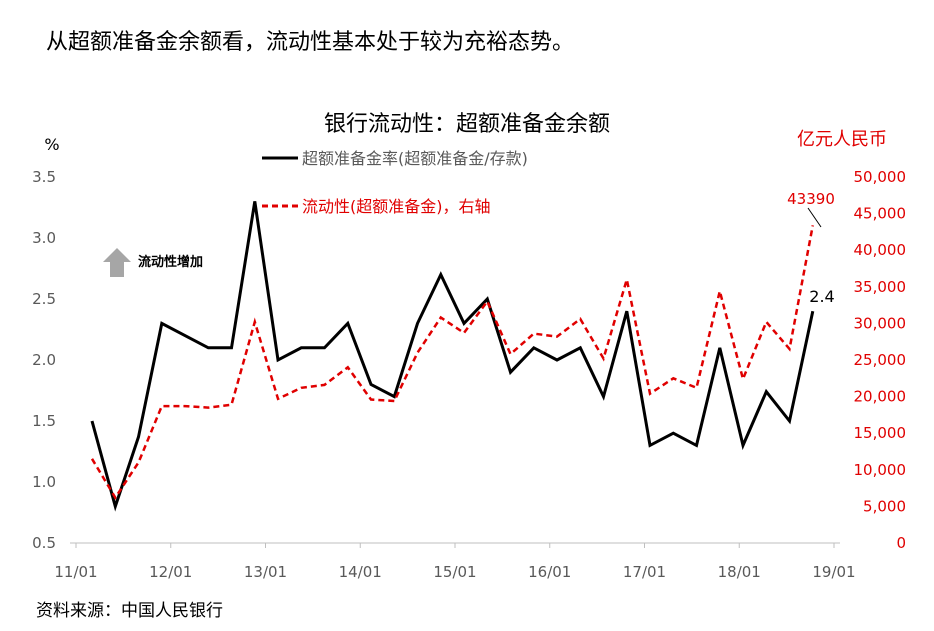 The image size is (934, 631). What do you see at coordinates (880, 397) in the screenshot?
I see `right-y-tick-label: 20,000` at bounding box center [880, 397].